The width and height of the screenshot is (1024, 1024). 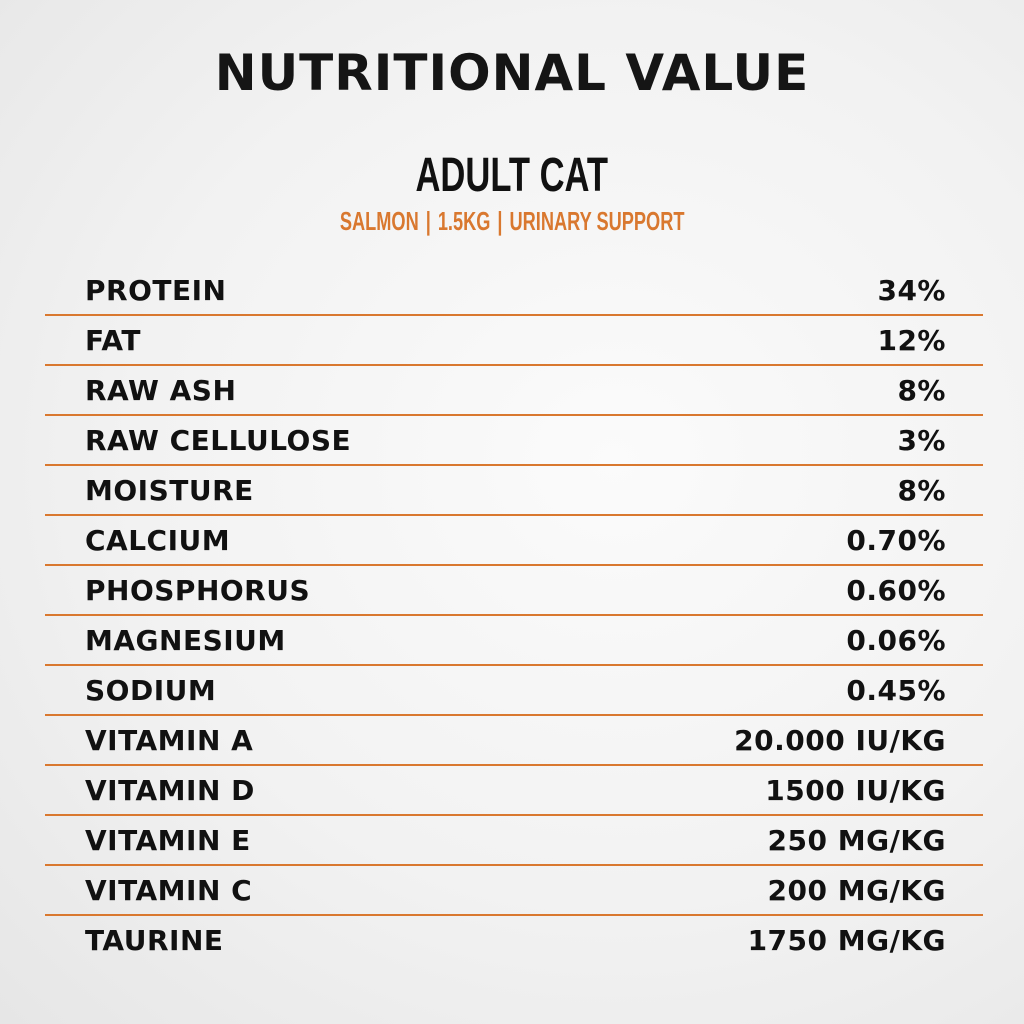 I want to click on nutrient-label: VITAMIN D, so click(x=170, y=790).